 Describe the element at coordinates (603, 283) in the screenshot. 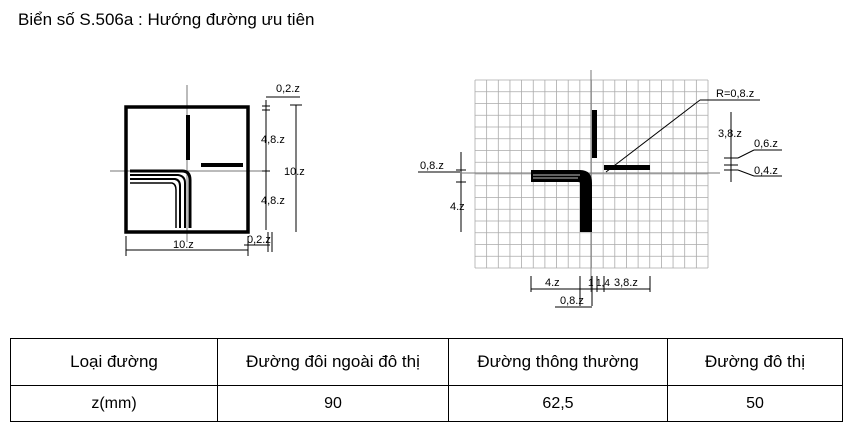

I see `right-dim-bottom-b: 1,4` at that location.